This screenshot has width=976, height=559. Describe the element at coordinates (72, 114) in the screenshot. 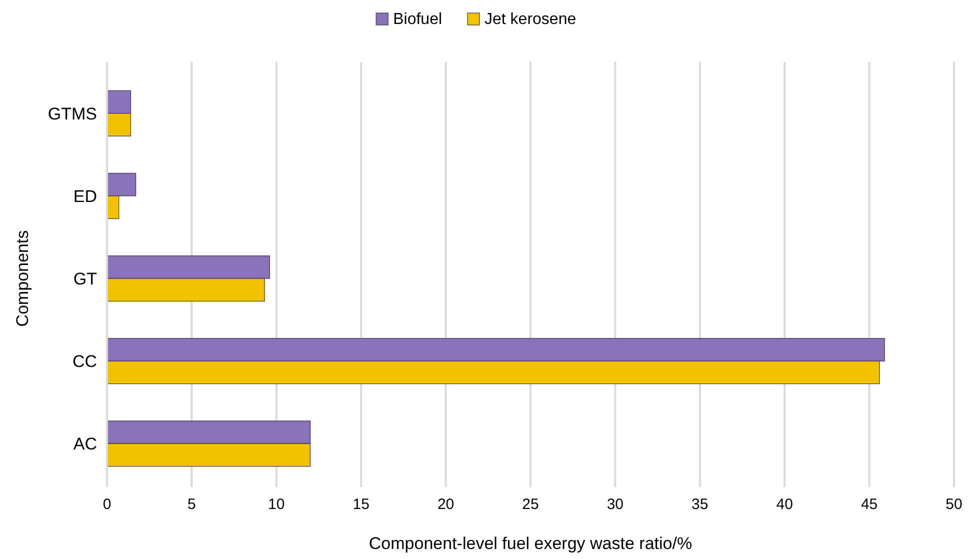

I see `y-tick-label: GTMS` at that location.